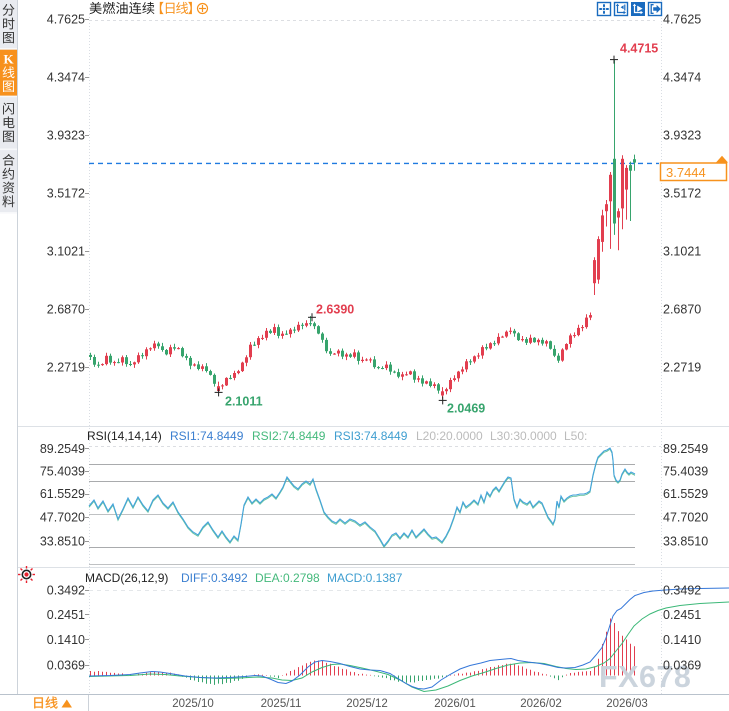  Describe the element at coordinates (627, 704) in the screenshot. I see `svg-text: 2026/03` at that location.